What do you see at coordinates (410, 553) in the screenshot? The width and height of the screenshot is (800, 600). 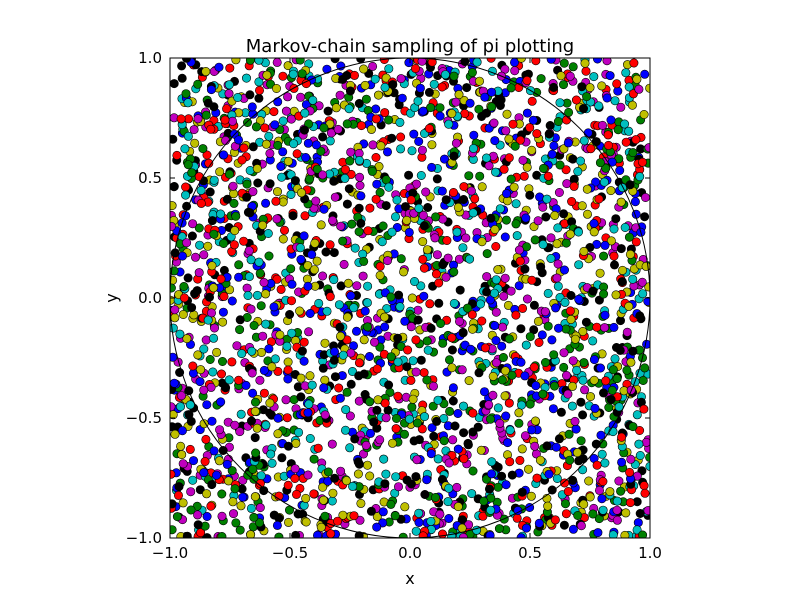 I see `x-tick-label: 0.0` at bounding box center [410, 553].